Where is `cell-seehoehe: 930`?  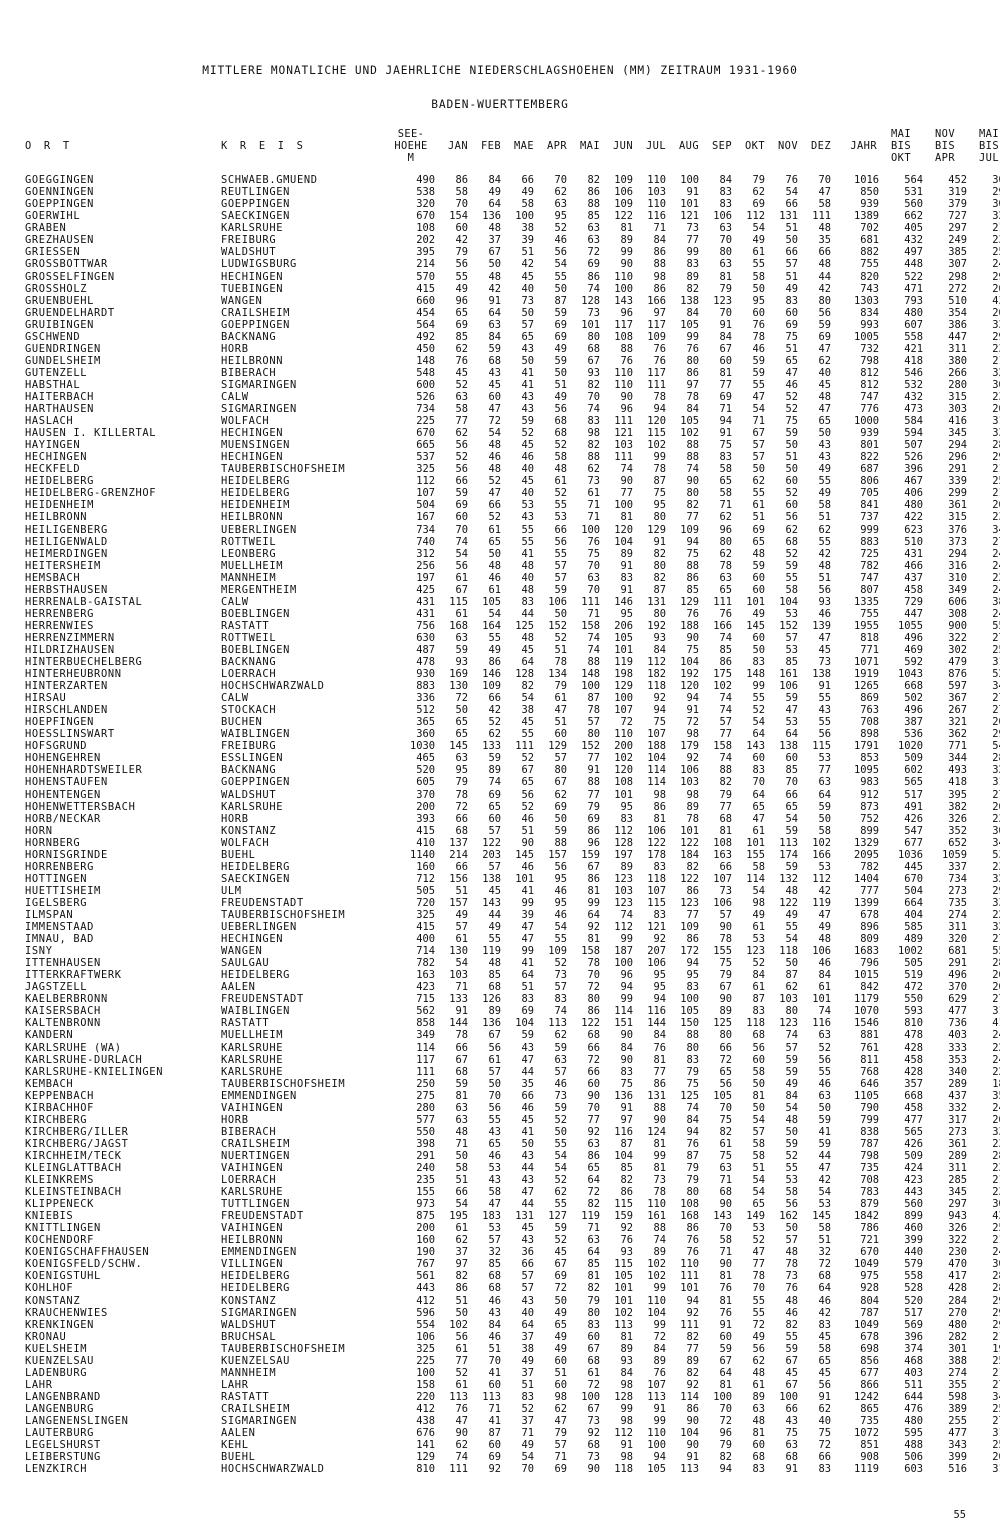 cell-seehoehe: 930 is located at coordinates (425, 674).